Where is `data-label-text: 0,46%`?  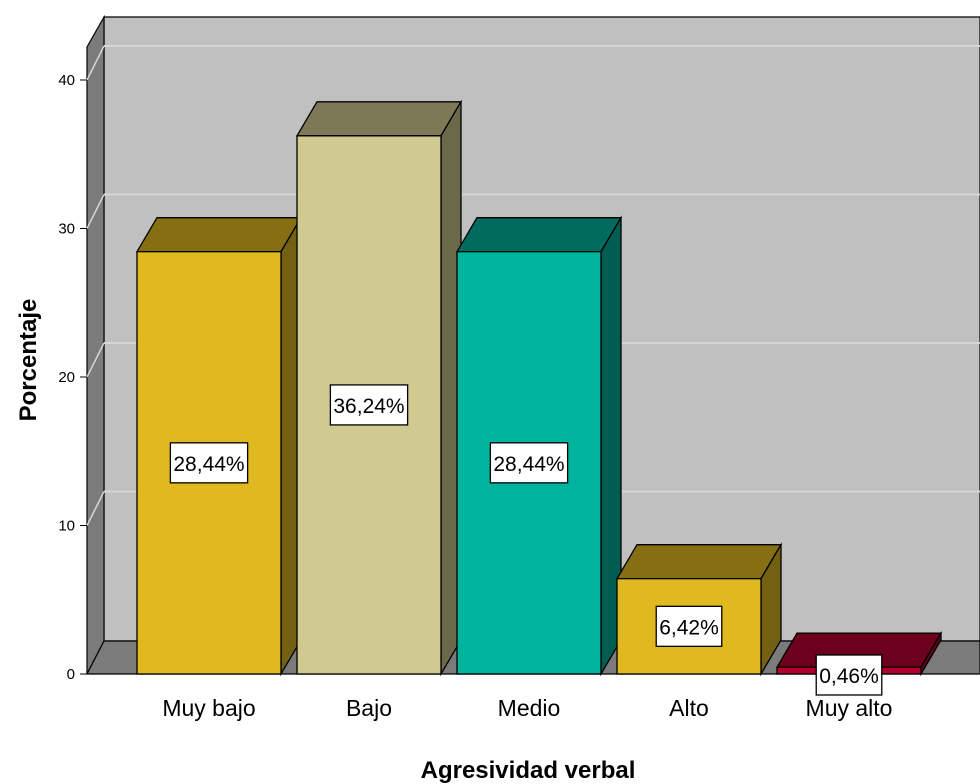
data-label-text: 0,46% is located at coordinates (849, 676).